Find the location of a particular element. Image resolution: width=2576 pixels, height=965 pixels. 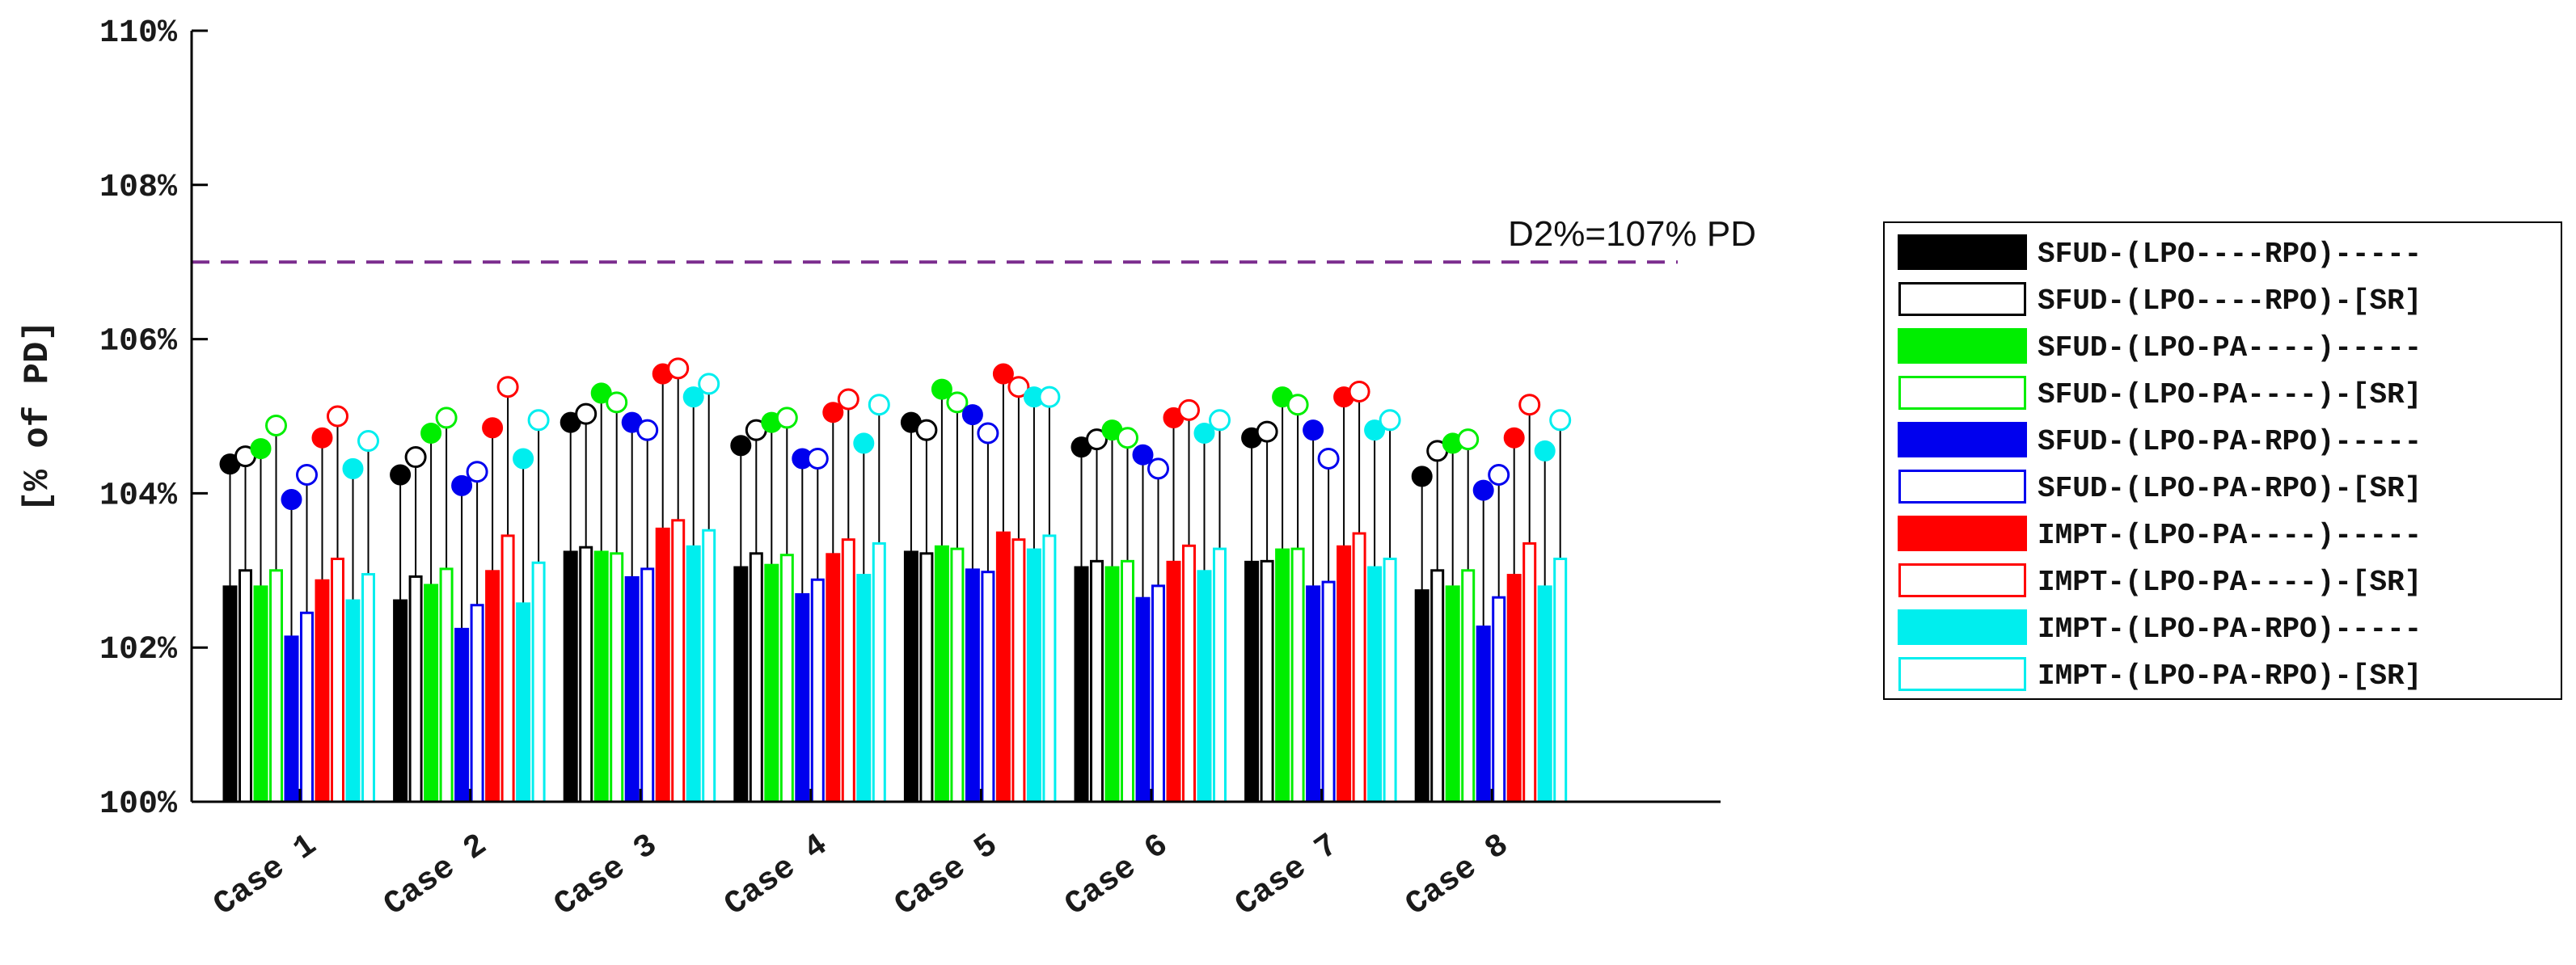

y-axis-label: [% of PD] is located at coordinates (38, 416).